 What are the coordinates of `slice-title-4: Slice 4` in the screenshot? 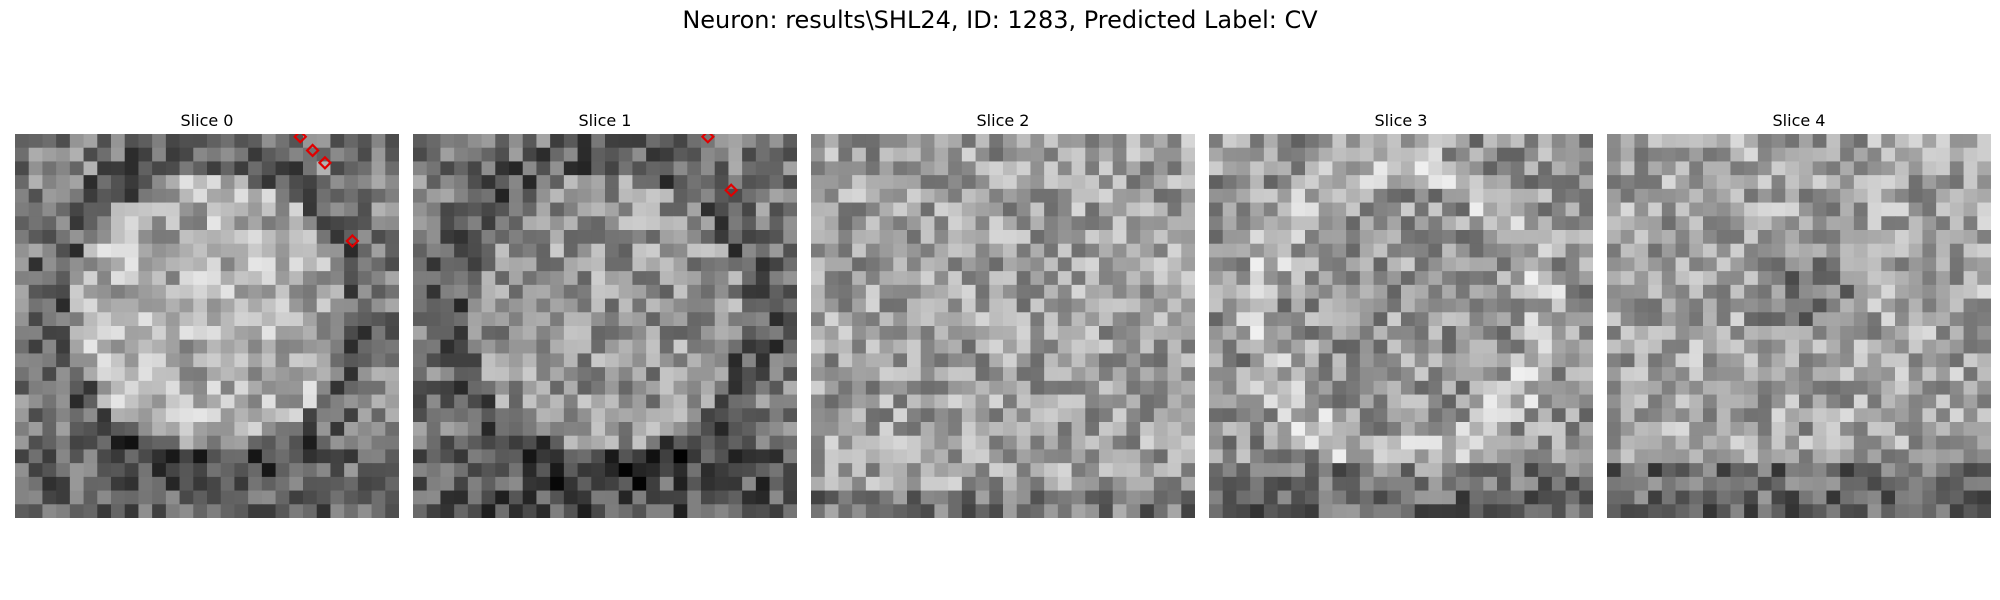 It's located at (1799, 120).